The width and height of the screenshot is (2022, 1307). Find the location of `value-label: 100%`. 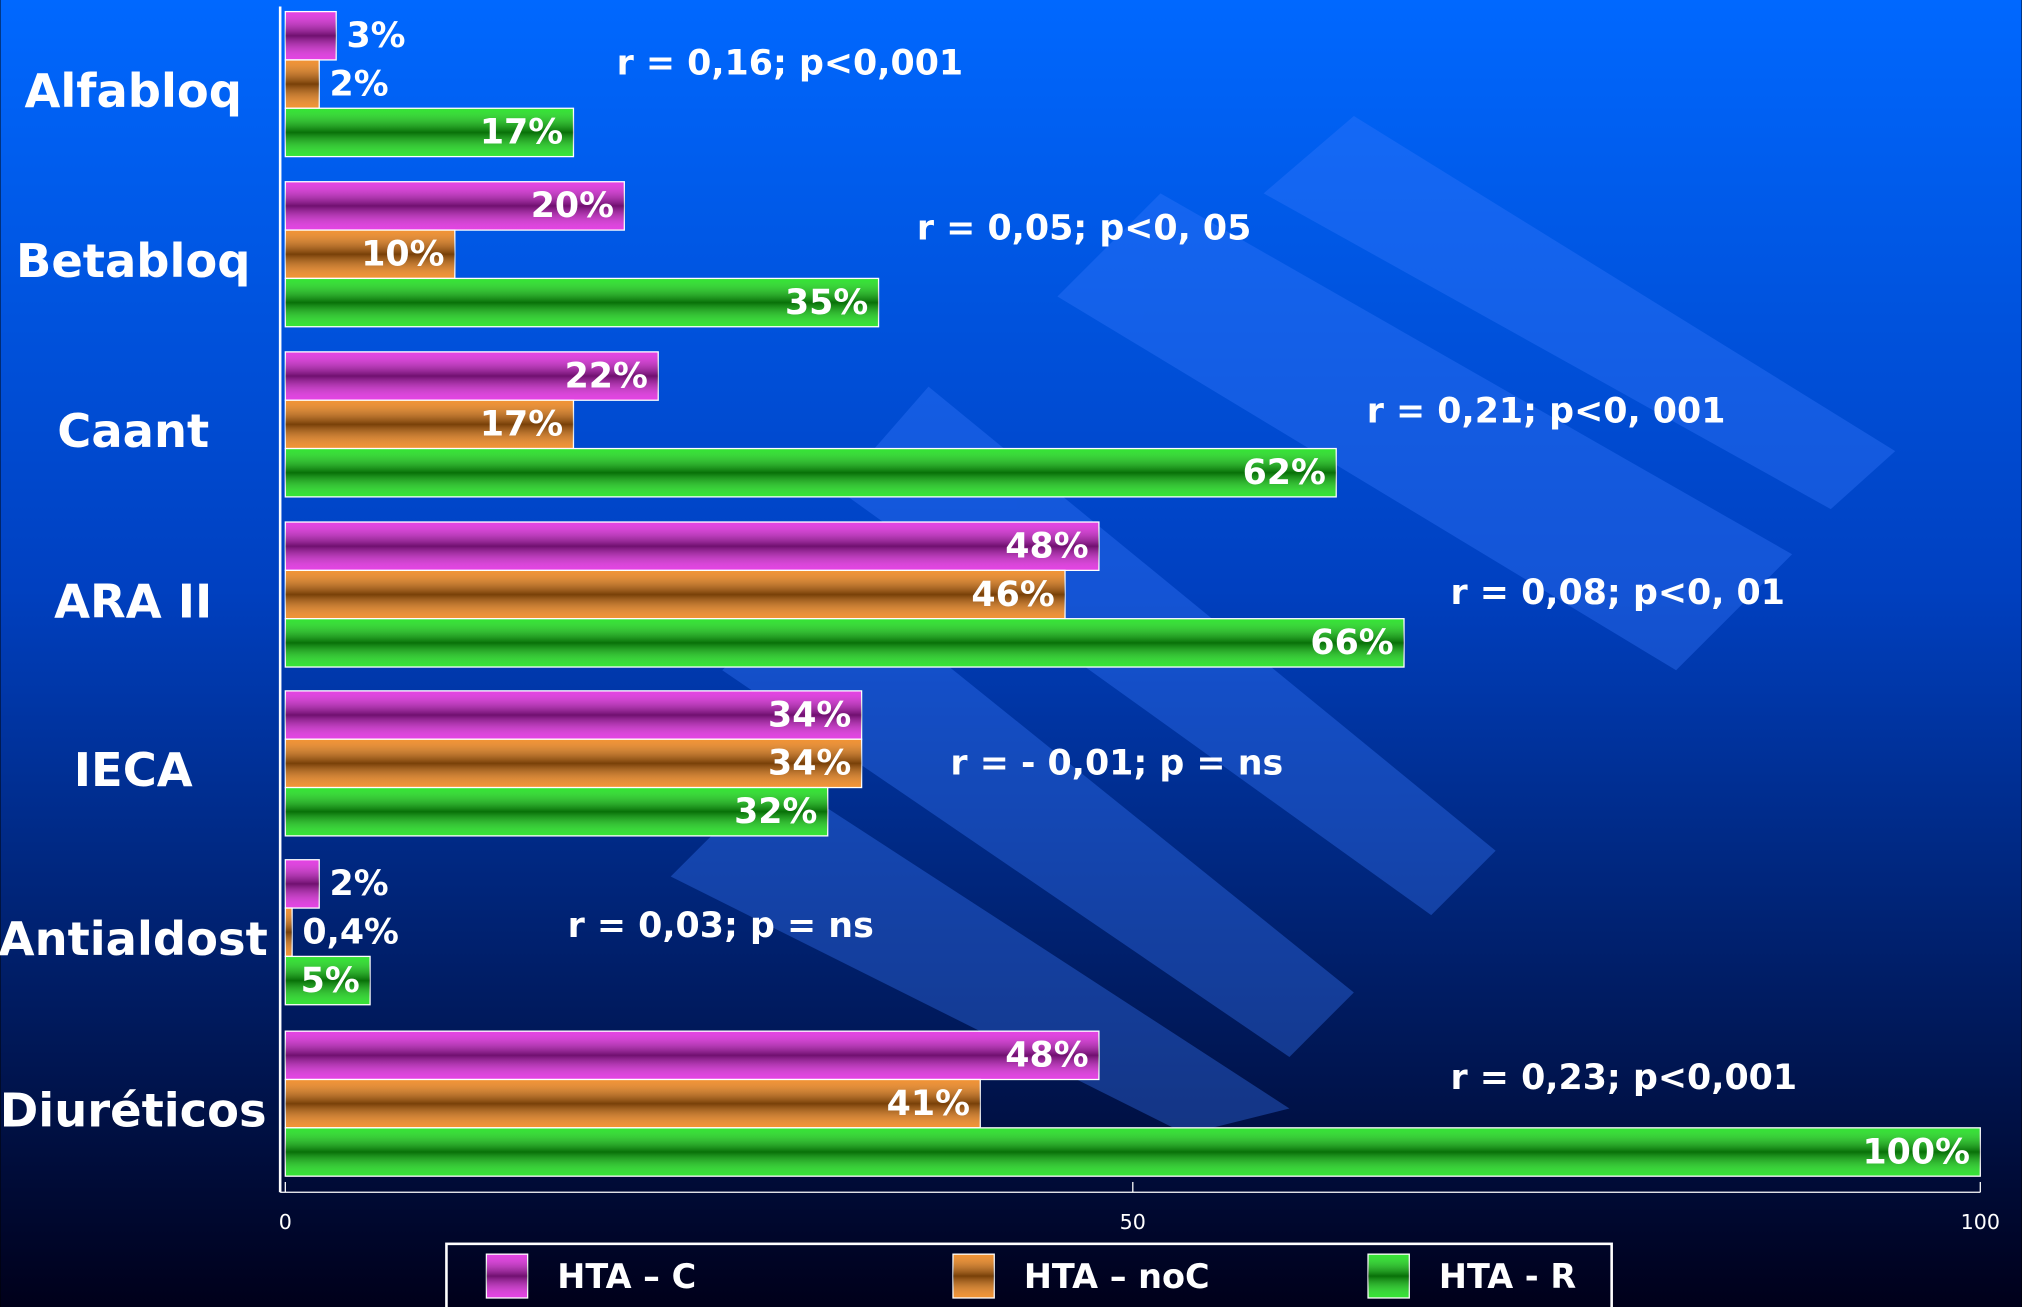

value-label: 100% is located at coordinates (1916, 1152).